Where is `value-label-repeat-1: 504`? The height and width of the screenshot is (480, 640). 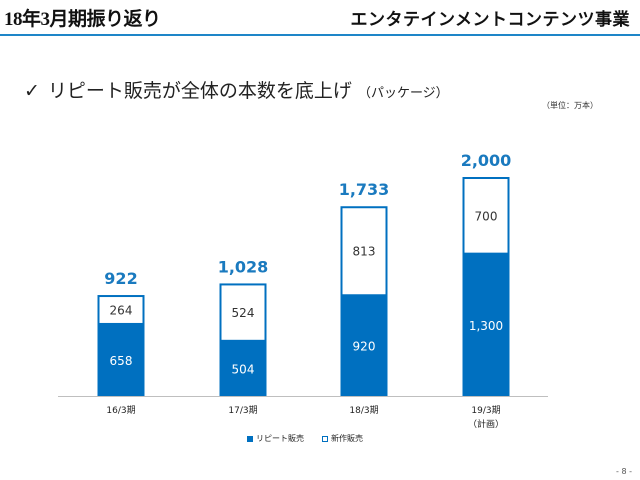 value-label-repeat-1: 504 is located at coordinates (243, 369).